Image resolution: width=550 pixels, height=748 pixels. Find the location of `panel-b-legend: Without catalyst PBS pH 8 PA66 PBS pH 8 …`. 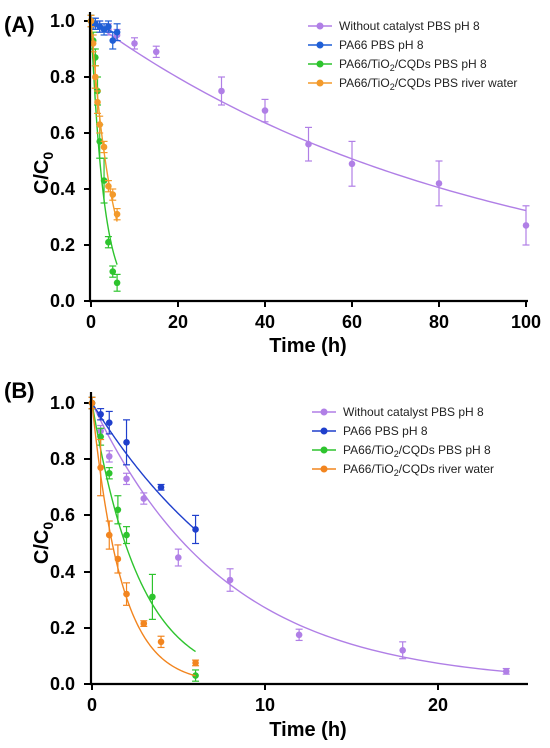

panel-b-legend: Without catalyst PBS pH 8 PA66 PBS pH 8 … is located at coordinates (403, 441).